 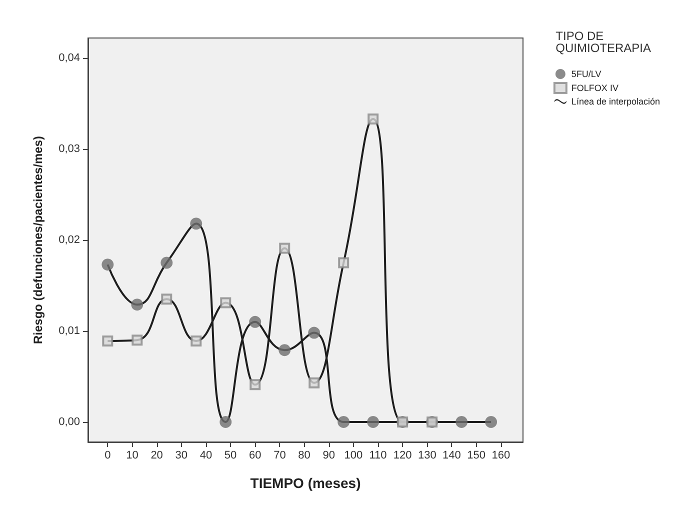 What do you see at coordinates (305, 483) in the screenshot?
I see `x-axis-title: TIEMPO (meses)` at bounding box center [305, 483].